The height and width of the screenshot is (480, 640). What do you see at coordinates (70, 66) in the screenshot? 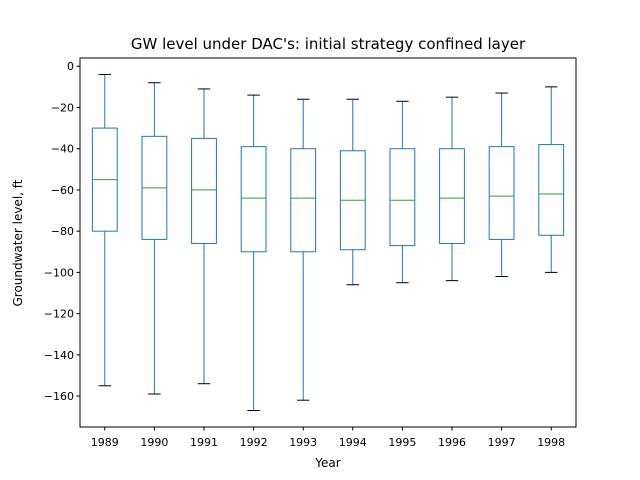
I see `y-tick-label: 0` at bounding box center [70, 66].